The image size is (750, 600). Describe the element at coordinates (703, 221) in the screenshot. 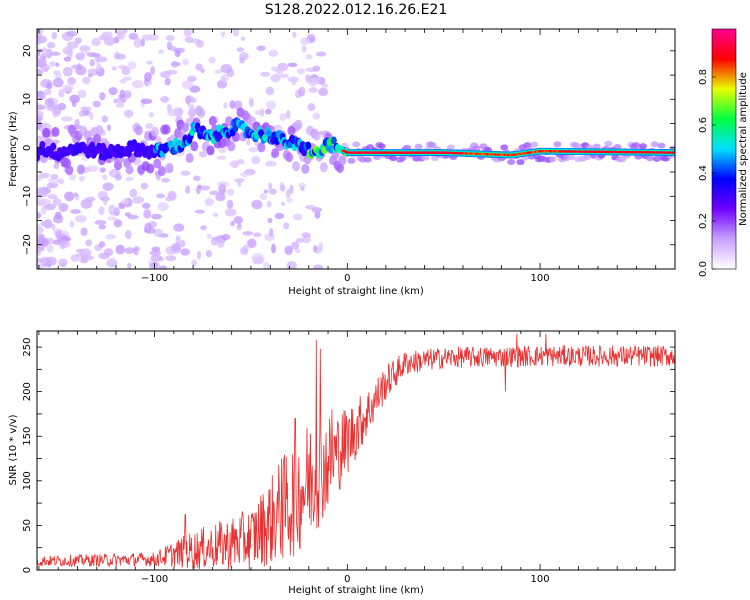

I see `colorbar-tick-label: 0.2` at that location.